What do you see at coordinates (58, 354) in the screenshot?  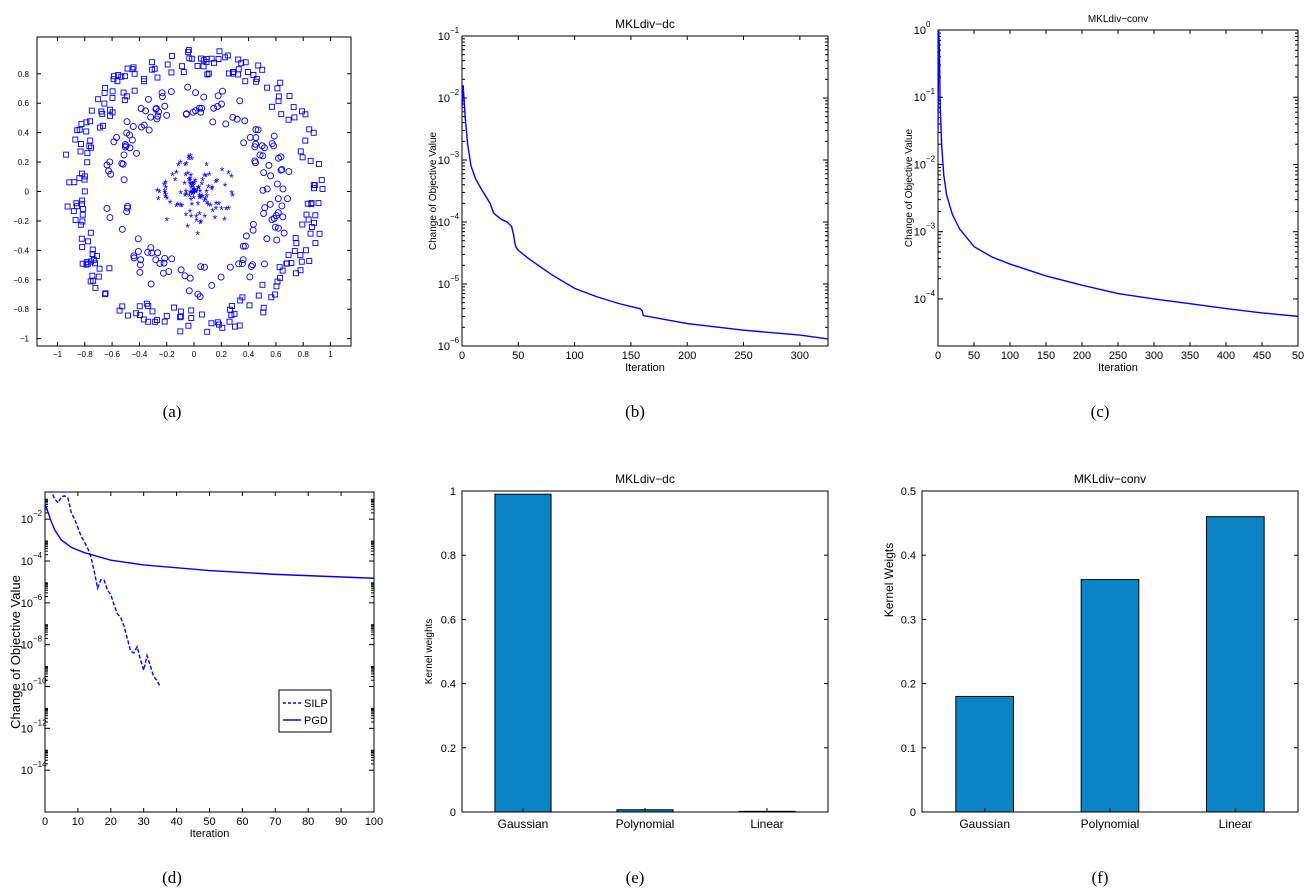 I see `x-tick-label: −1` at bounding box center [58, 354].